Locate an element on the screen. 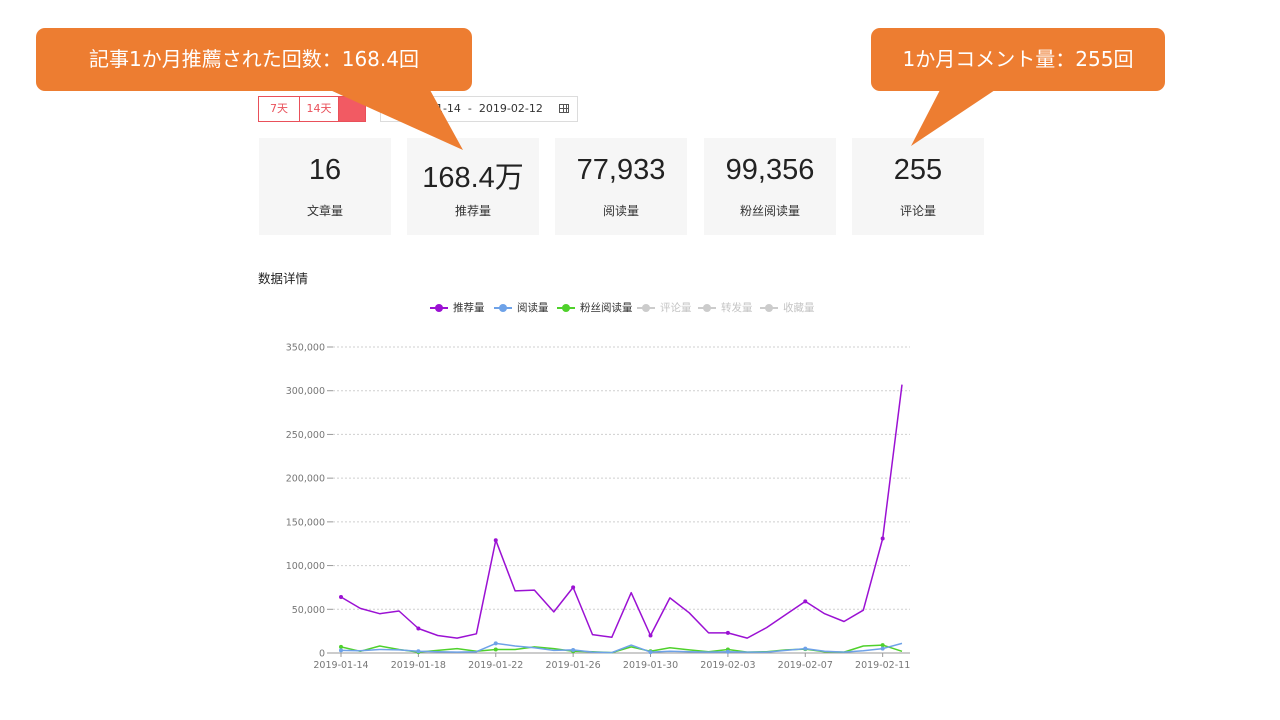  stat-card-fan-reads: 99,356 粉丝阅读量 is located at coordinates (770, 186).